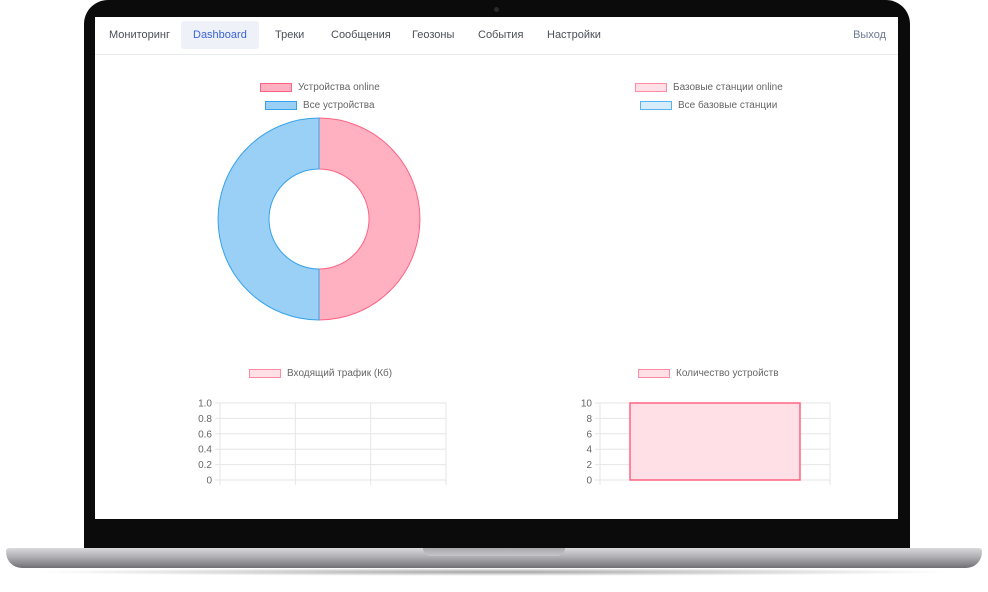  I want to click on devices-doughnut-chart, so click(319, 219).